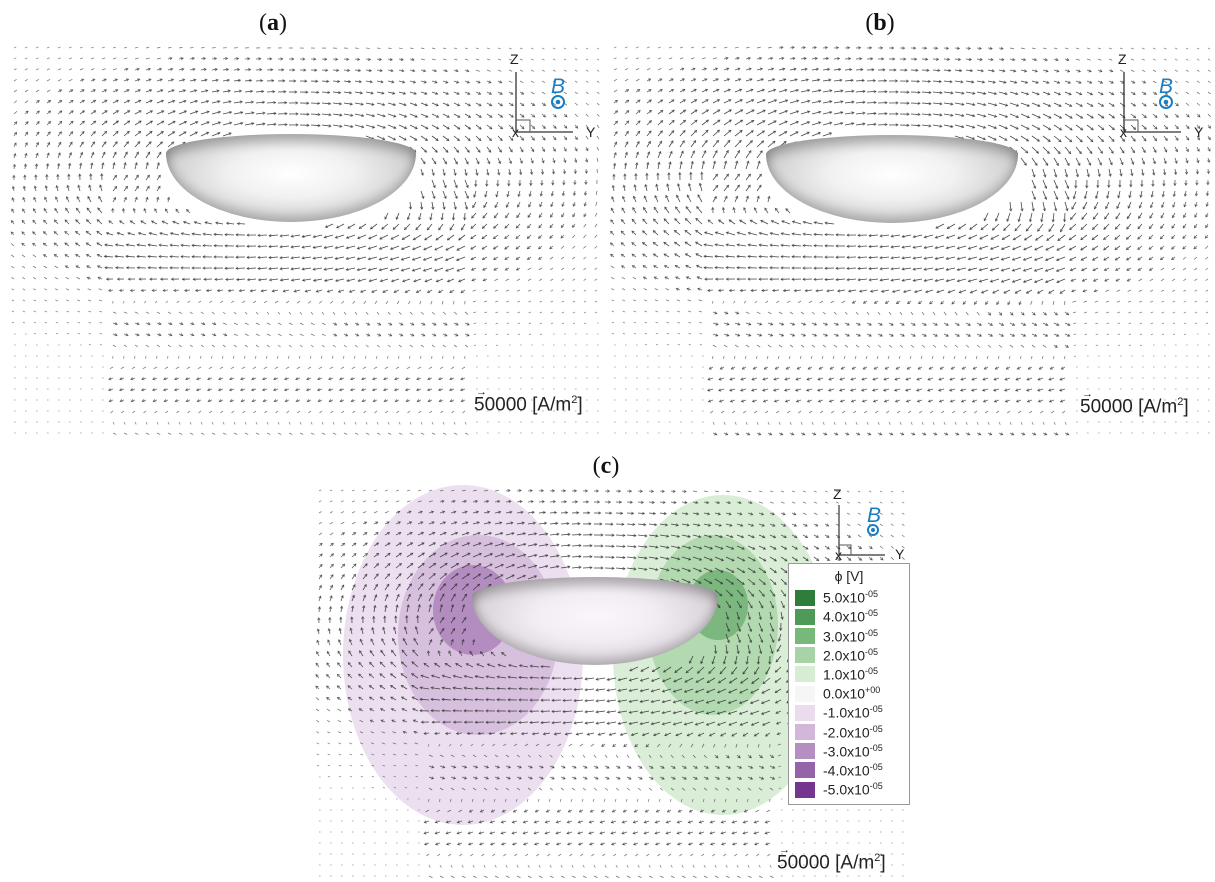  I want to click on panel-label-b: (b), so click(880, 23).